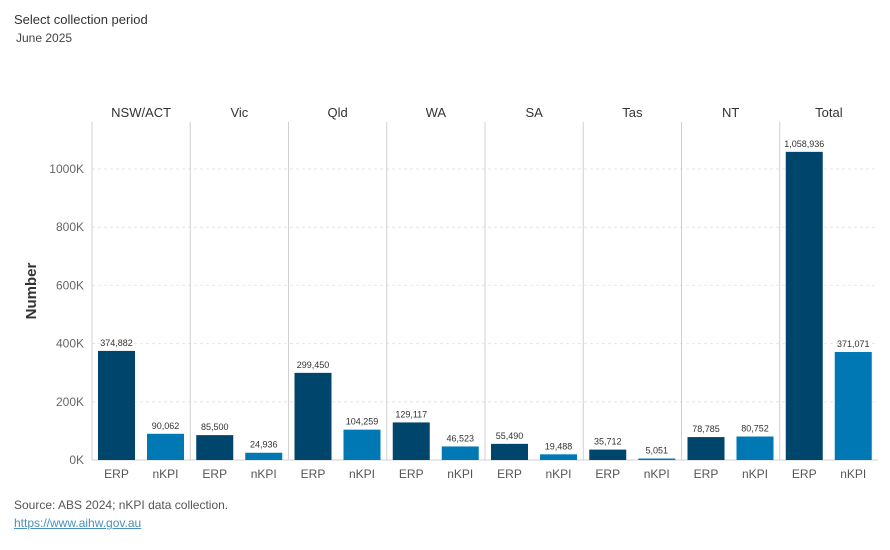  What do you see at coordinates (853, 344) in the screenshot?
I see `data-label: 371,071` at bounding box center [853, 344].